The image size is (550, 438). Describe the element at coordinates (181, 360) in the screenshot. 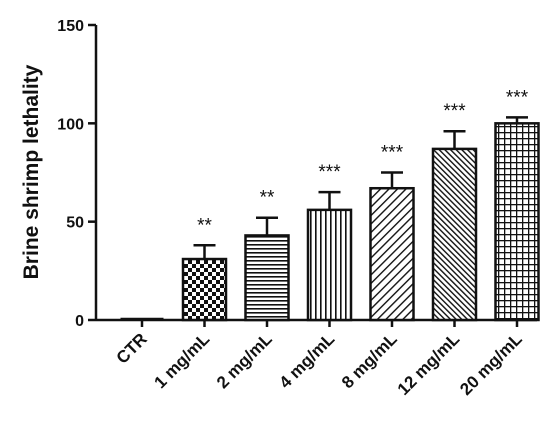

I see `x-tick-label: 1 mg/mL` at that location.